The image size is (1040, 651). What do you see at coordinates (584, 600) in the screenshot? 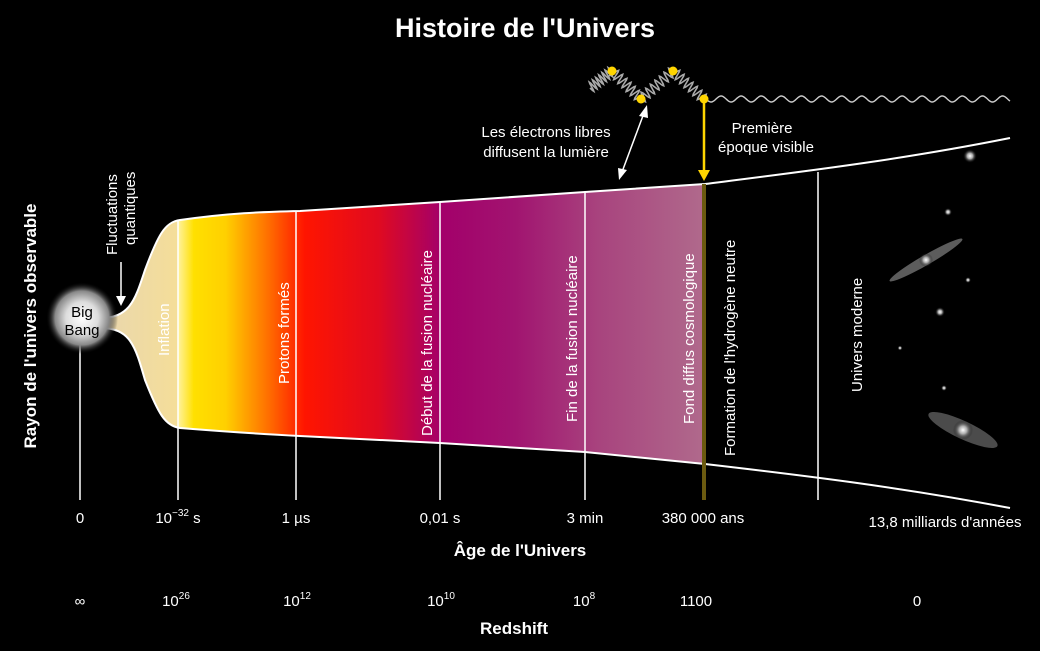
I see `redshift-tick-4: 108` at bounding box center [584, 600].